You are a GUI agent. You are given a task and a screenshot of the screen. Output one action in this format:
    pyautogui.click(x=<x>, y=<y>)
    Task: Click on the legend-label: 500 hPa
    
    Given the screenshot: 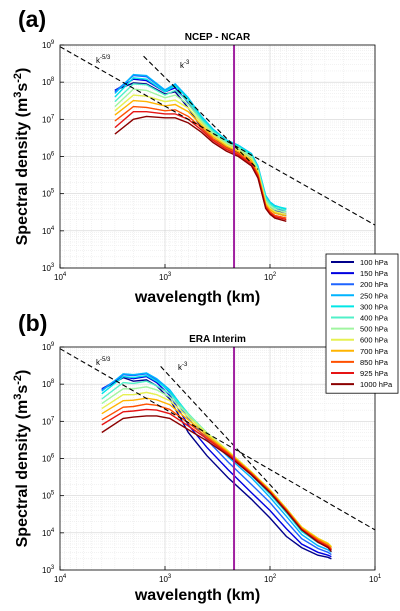 What is the action you would take?
    pyautogui.click(x=374, y=329)
    